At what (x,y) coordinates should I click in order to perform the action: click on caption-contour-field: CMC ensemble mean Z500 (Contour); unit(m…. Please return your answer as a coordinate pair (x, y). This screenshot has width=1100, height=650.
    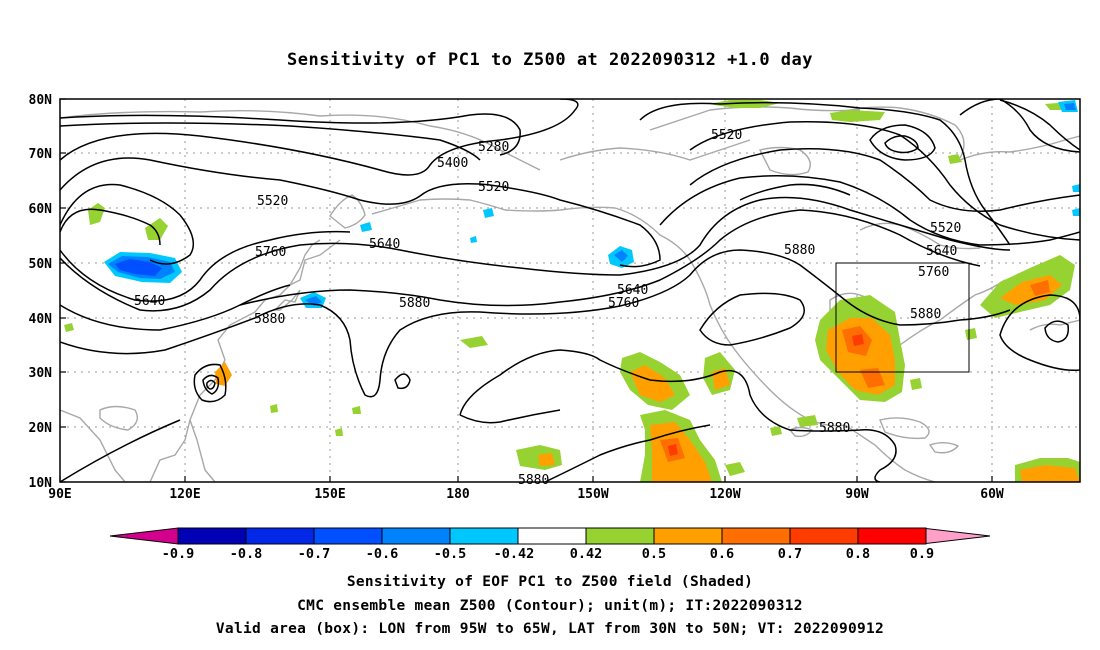
    Looking at the image, I should click on (550, 606).